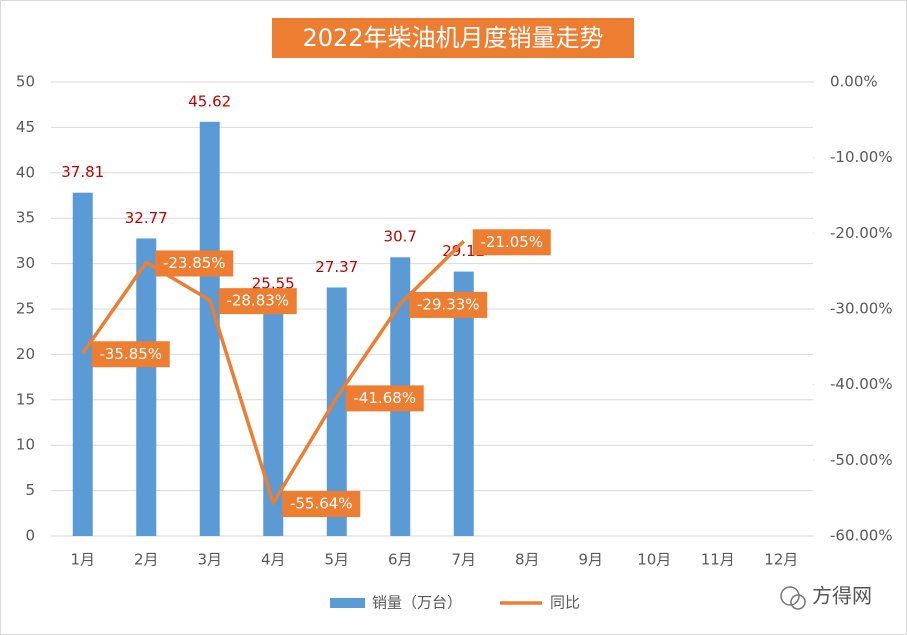  What do you see at coordinates (209, 560) in the screenshot?
I see `x-tick-label: 3月` at bounding box center [209, 560].